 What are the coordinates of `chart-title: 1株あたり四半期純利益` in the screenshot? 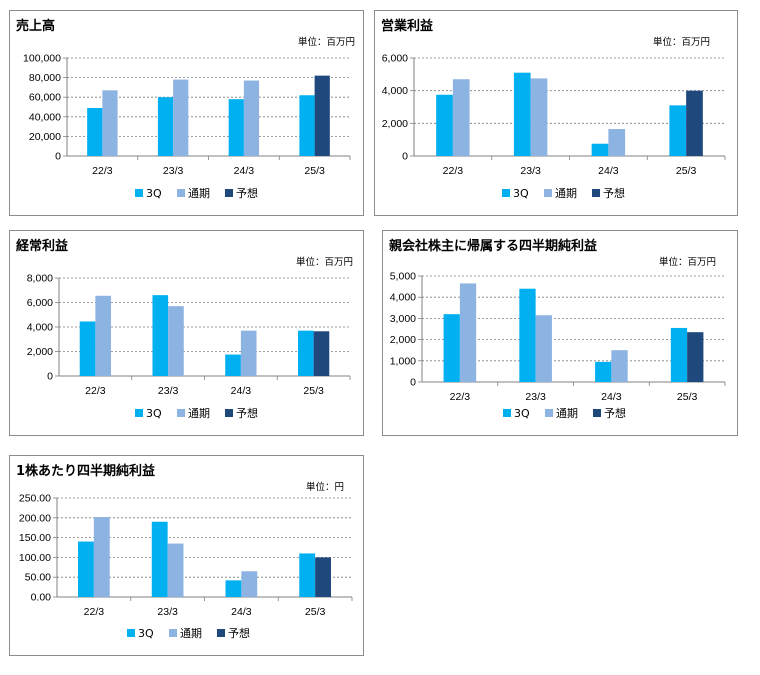 It's located at (86, 471).